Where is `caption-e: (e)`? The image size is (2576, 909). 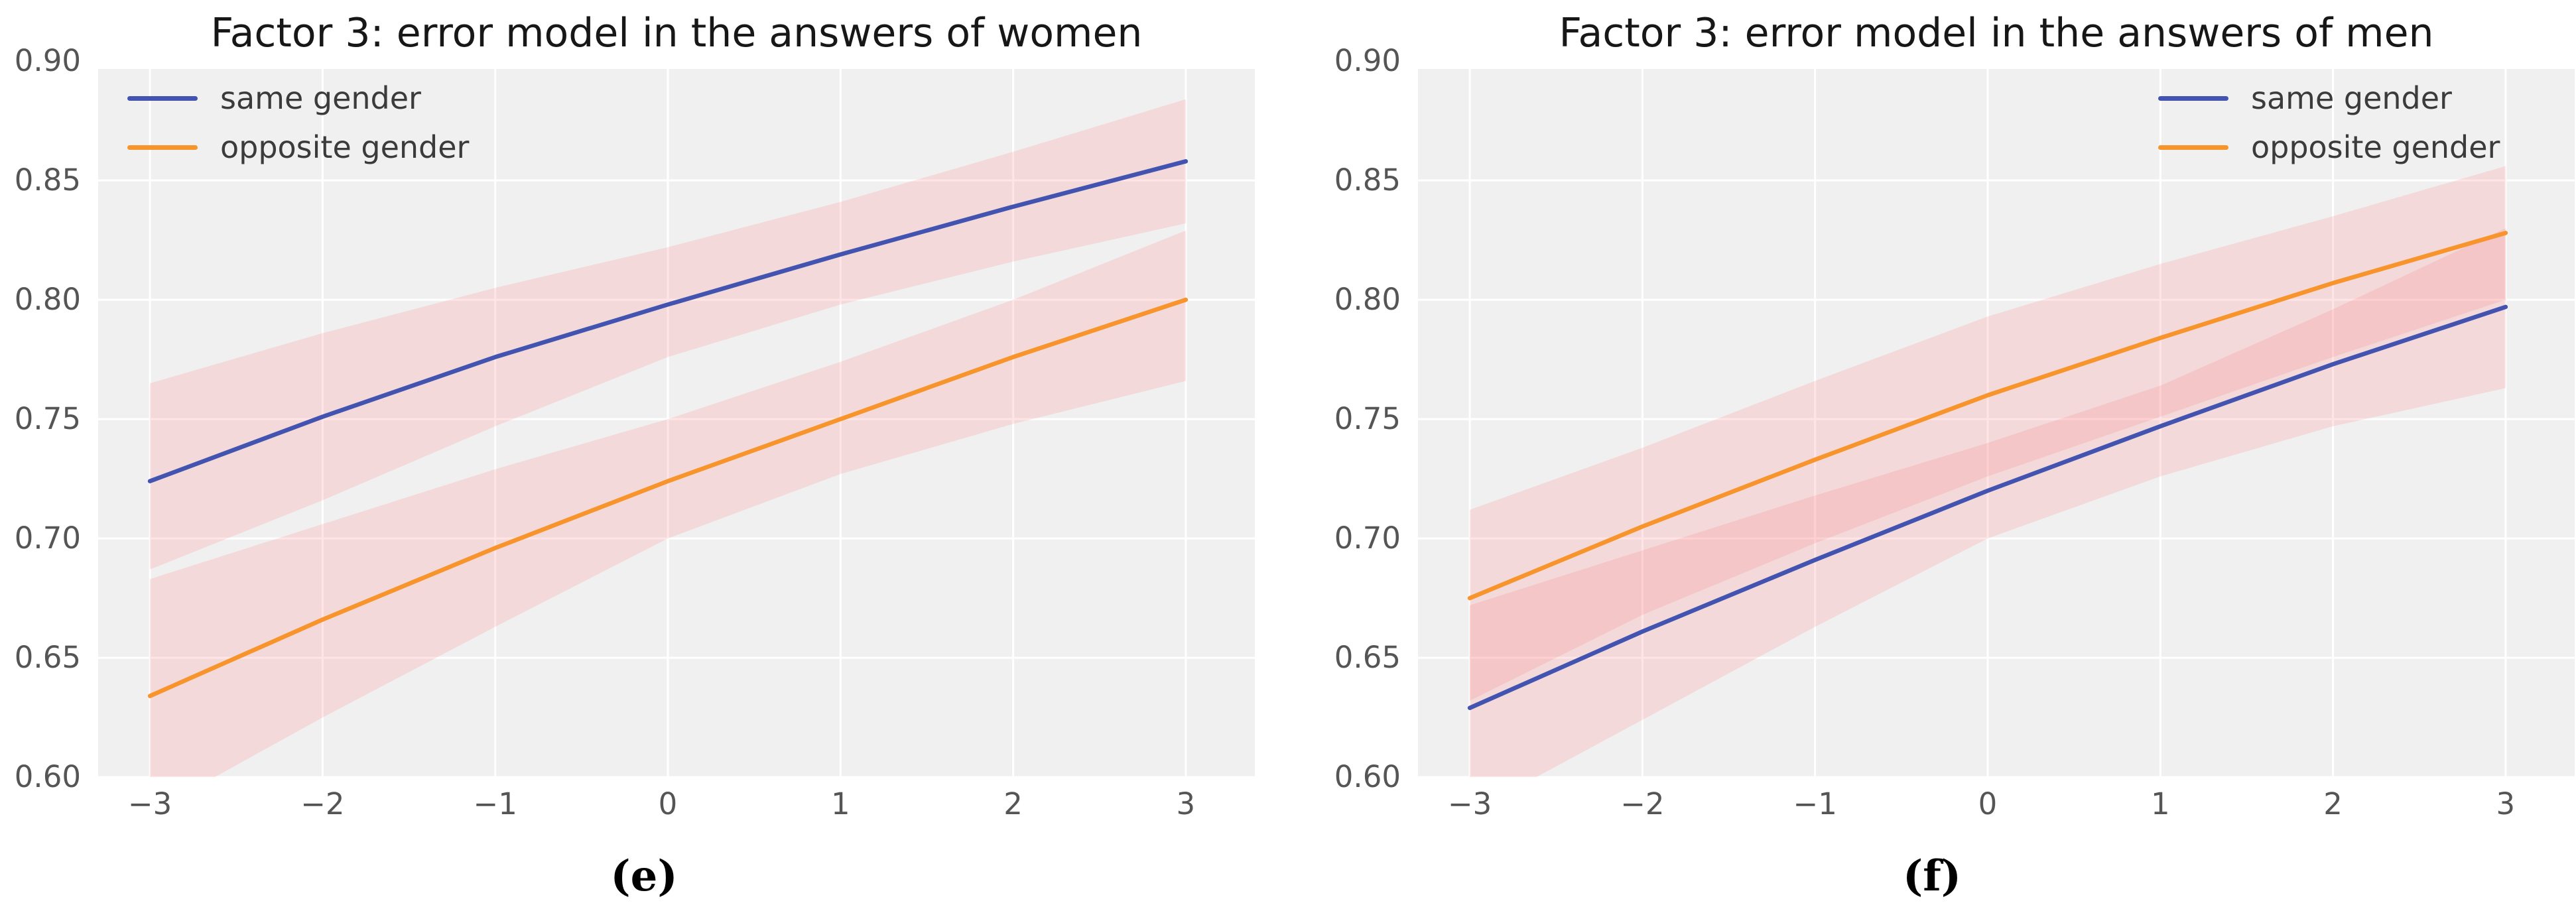 caption-e: (e) is located at coordinates (644, 876).